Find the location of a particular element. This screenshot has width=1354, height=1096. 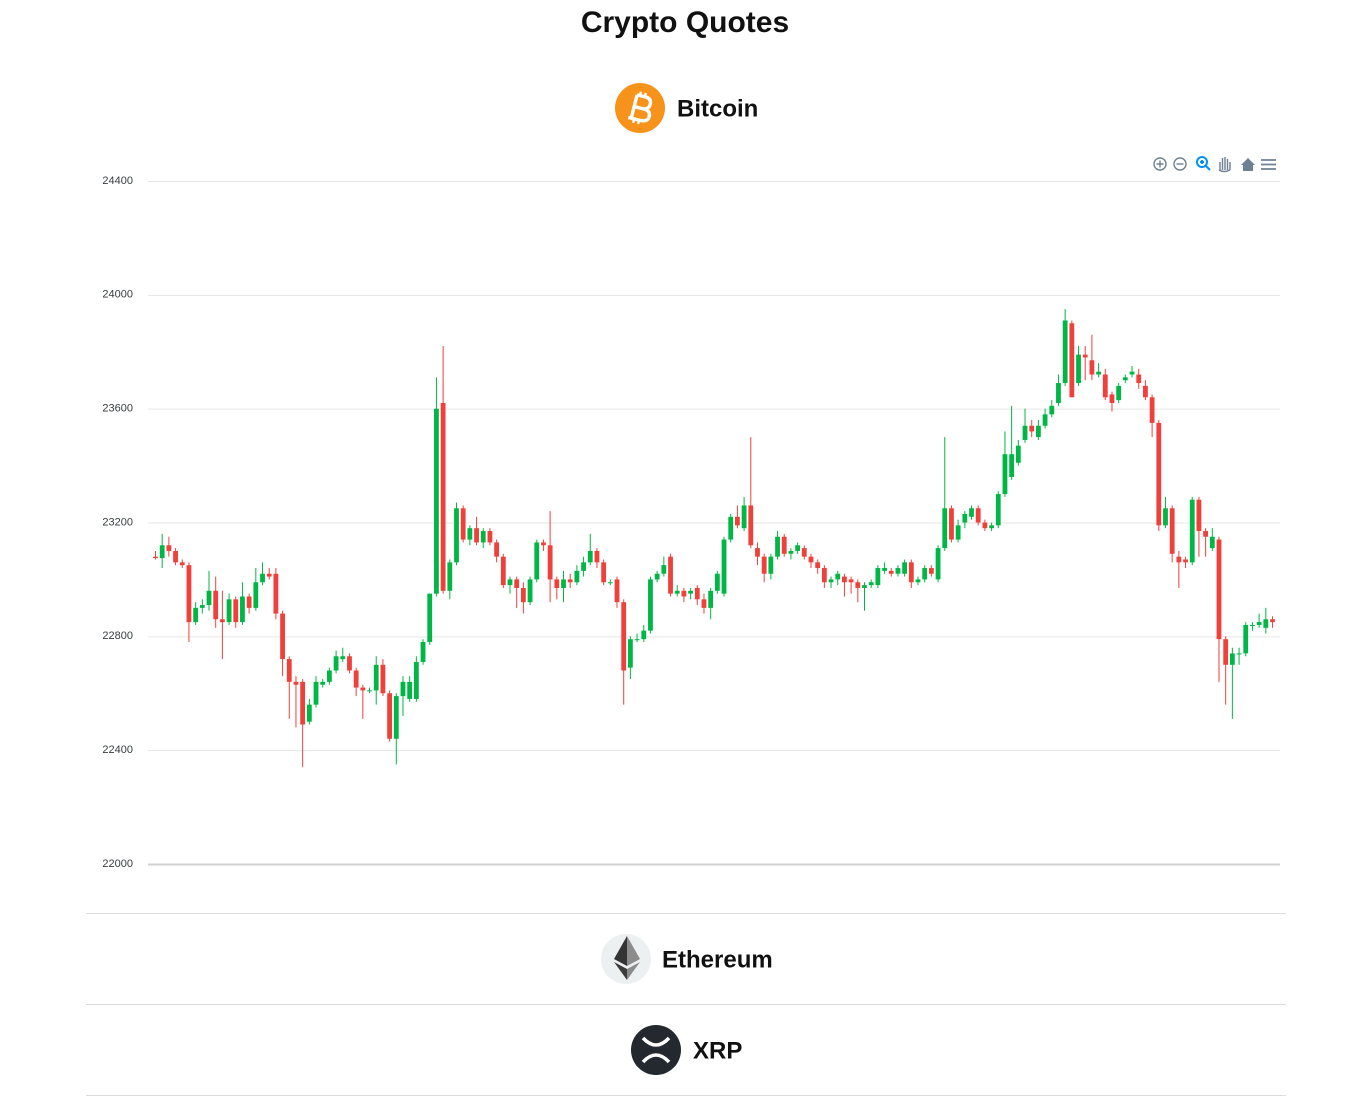

y-tick-label: 22800 is located at coordinates (117, 636).